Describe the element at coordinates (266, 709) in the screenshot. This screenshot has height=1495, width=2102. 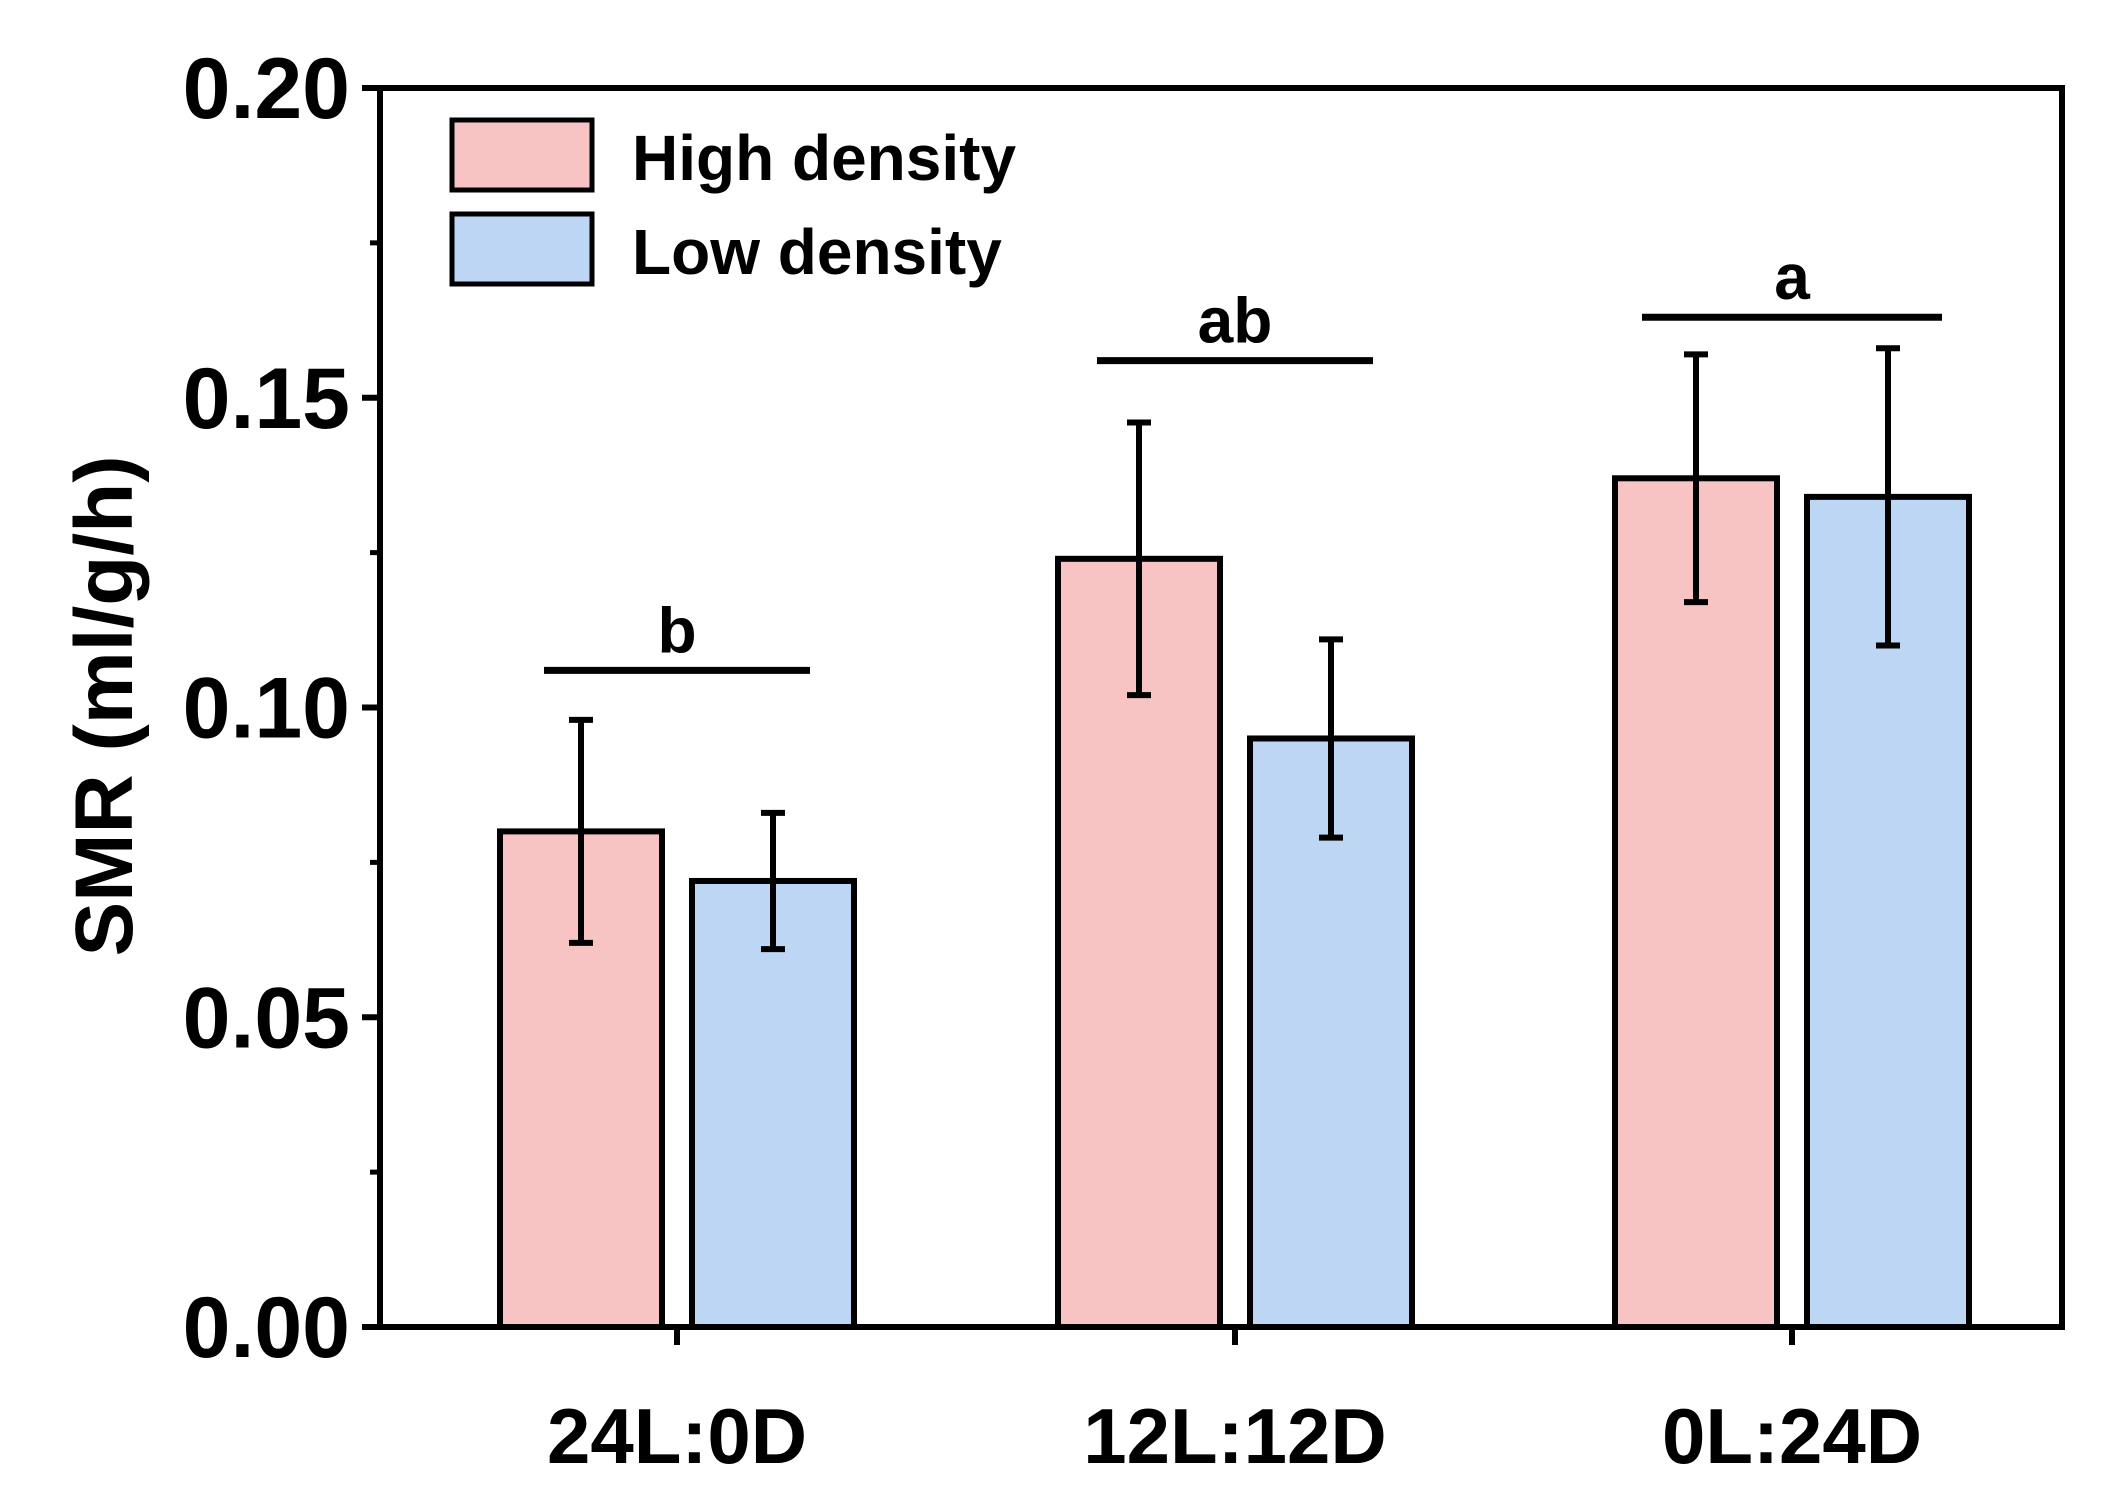
I see `y-tick-label-2: 0.10` at that location.